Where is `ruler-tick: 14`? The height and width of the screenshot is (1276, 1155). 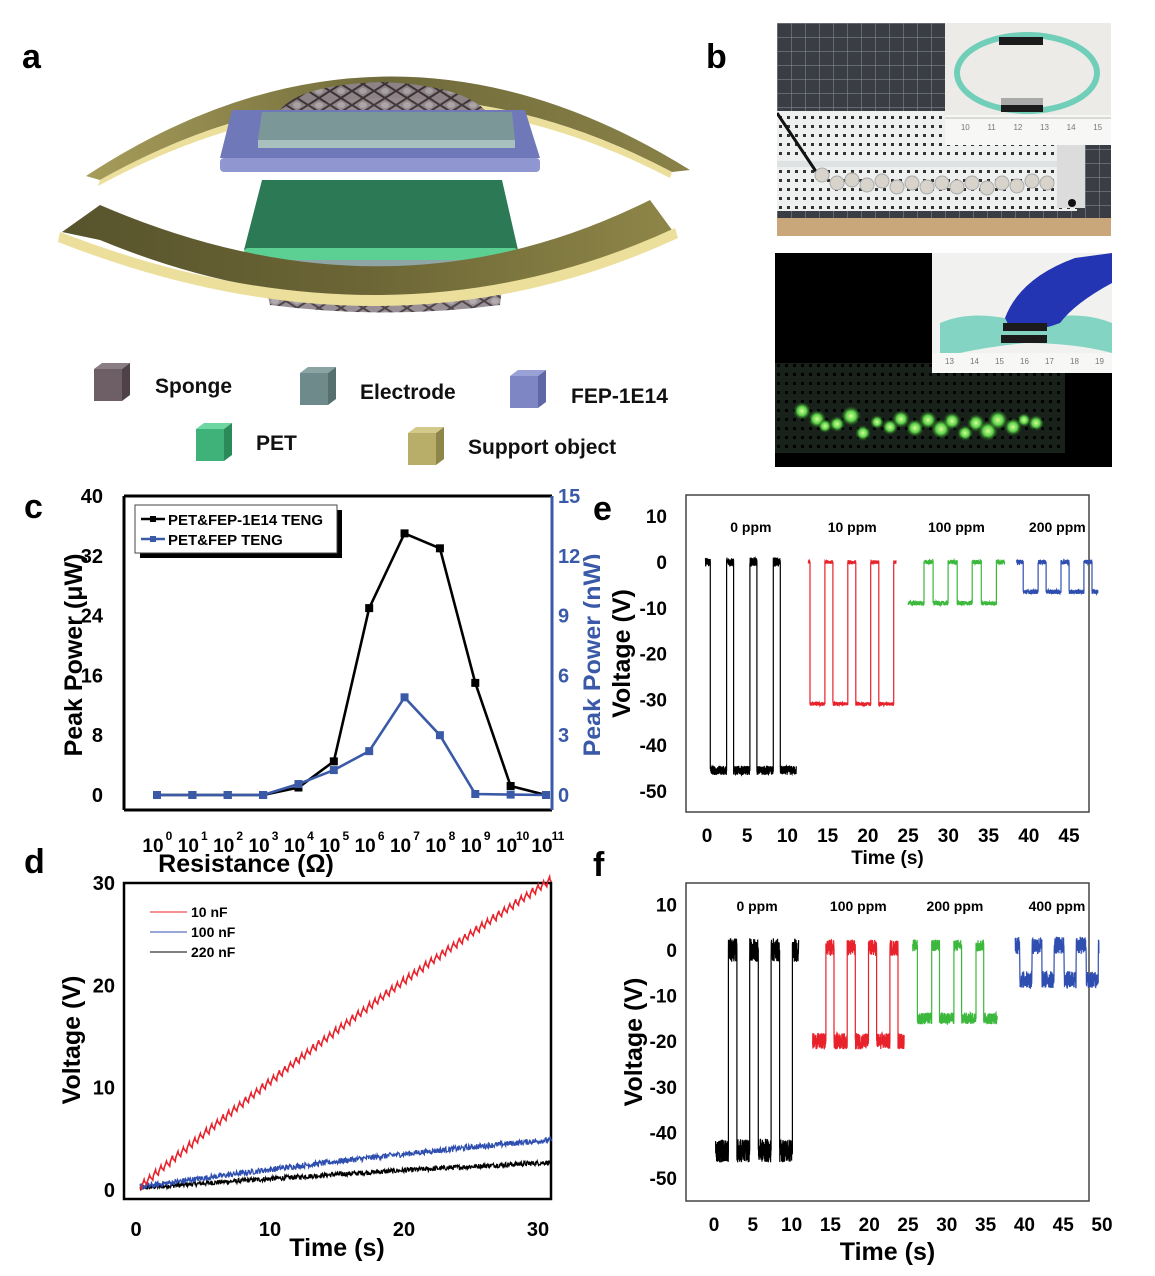 ruler-tick: 14 is located at coordinates (1071, 127).